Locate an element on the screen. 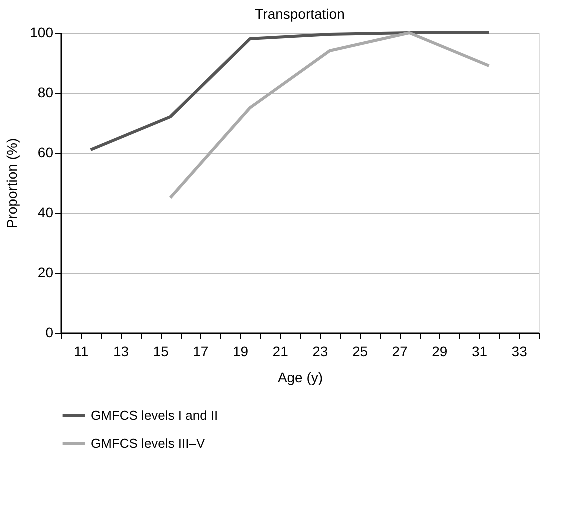 The height and width of the screenshot is (509, 586). chart-title: Transportation is located at coordinates (300, 14).